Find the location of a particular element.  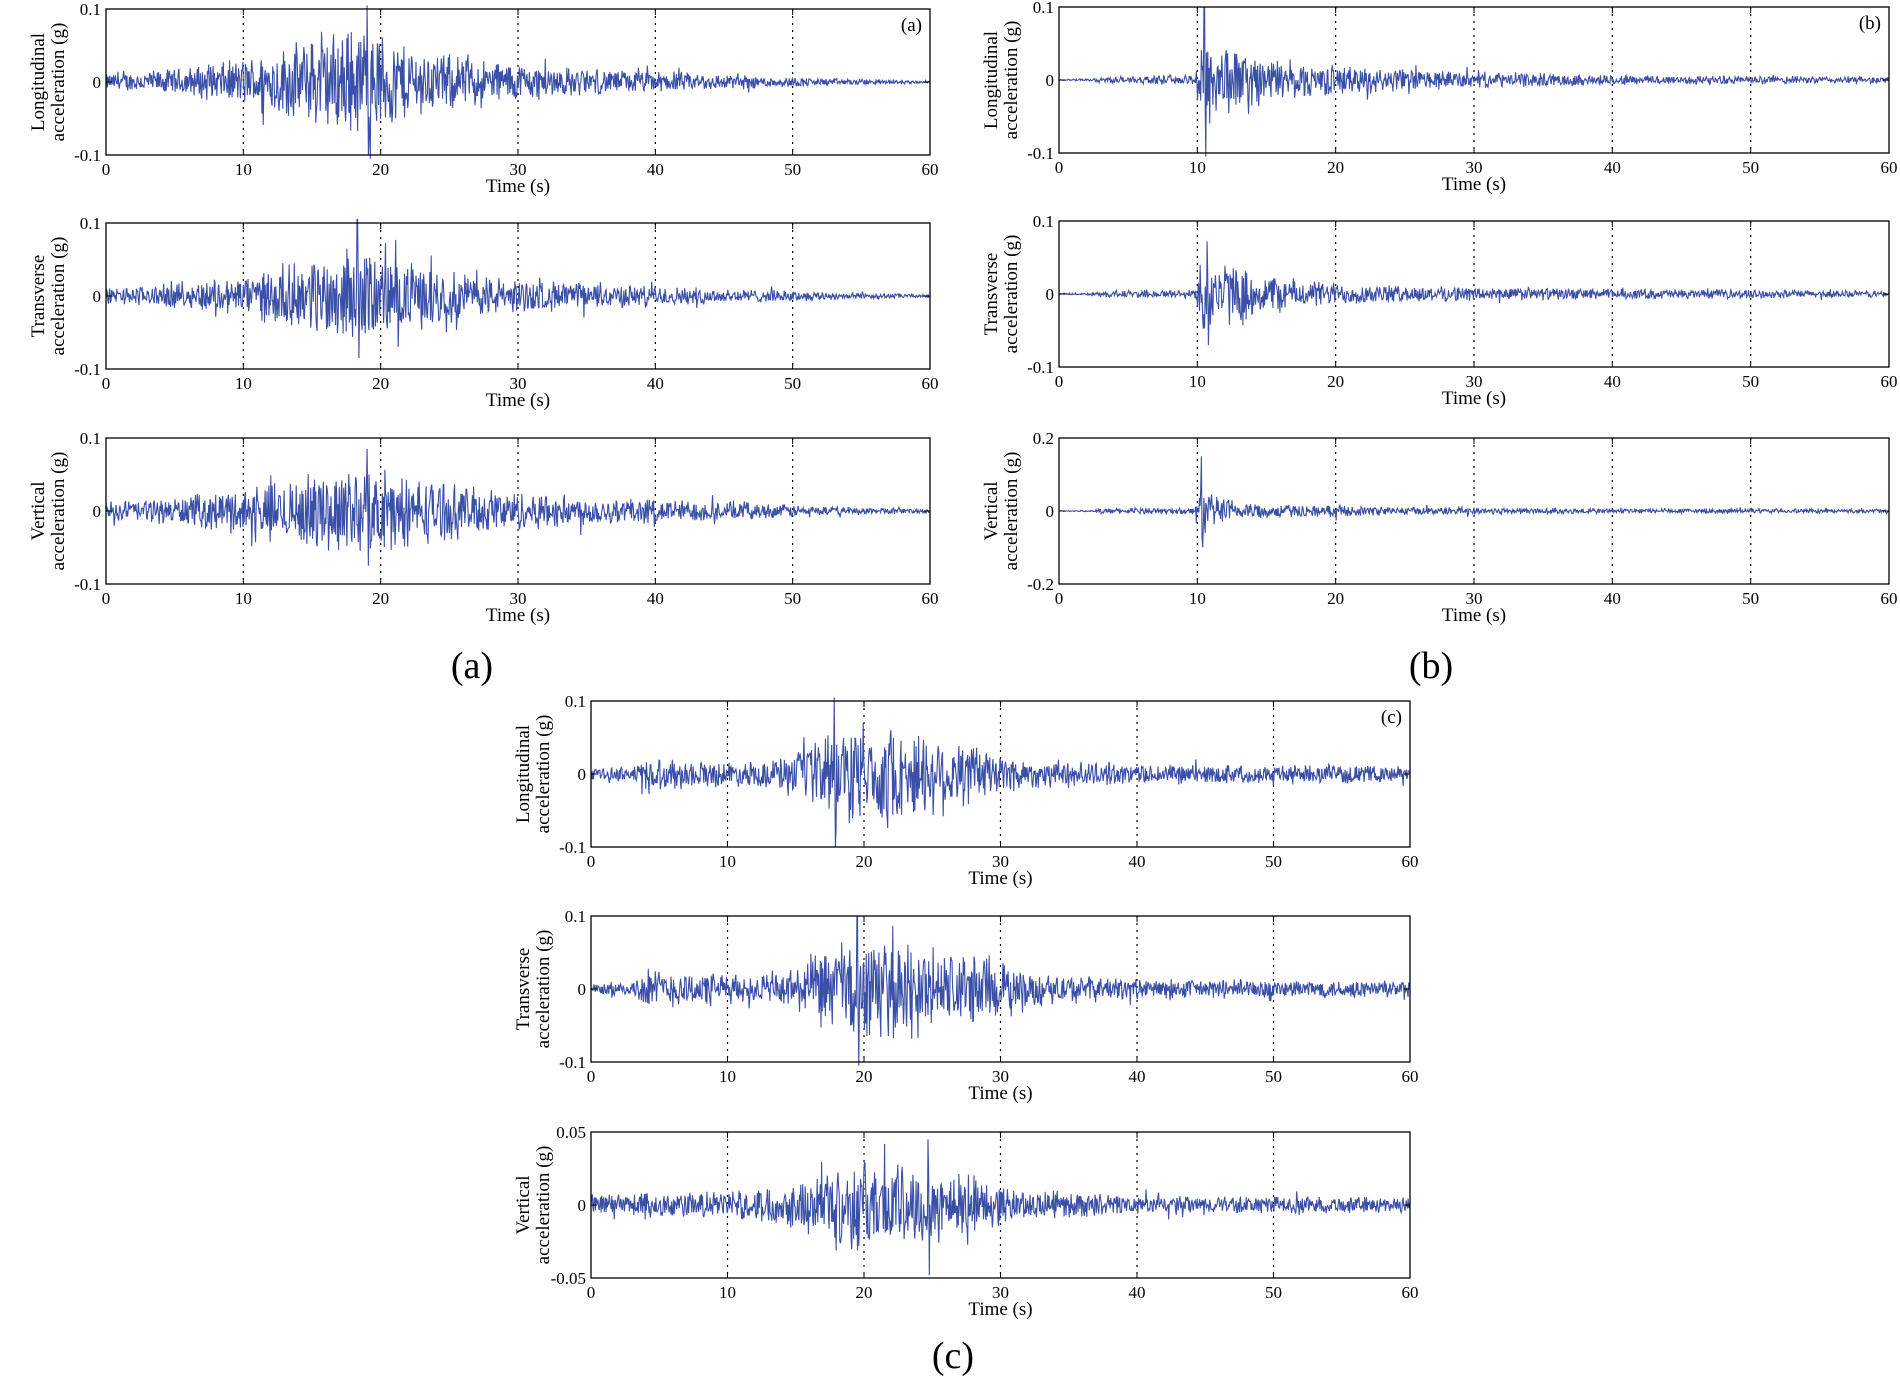

y-tick-label: -0.2 is located at coordinates (1040, 584).